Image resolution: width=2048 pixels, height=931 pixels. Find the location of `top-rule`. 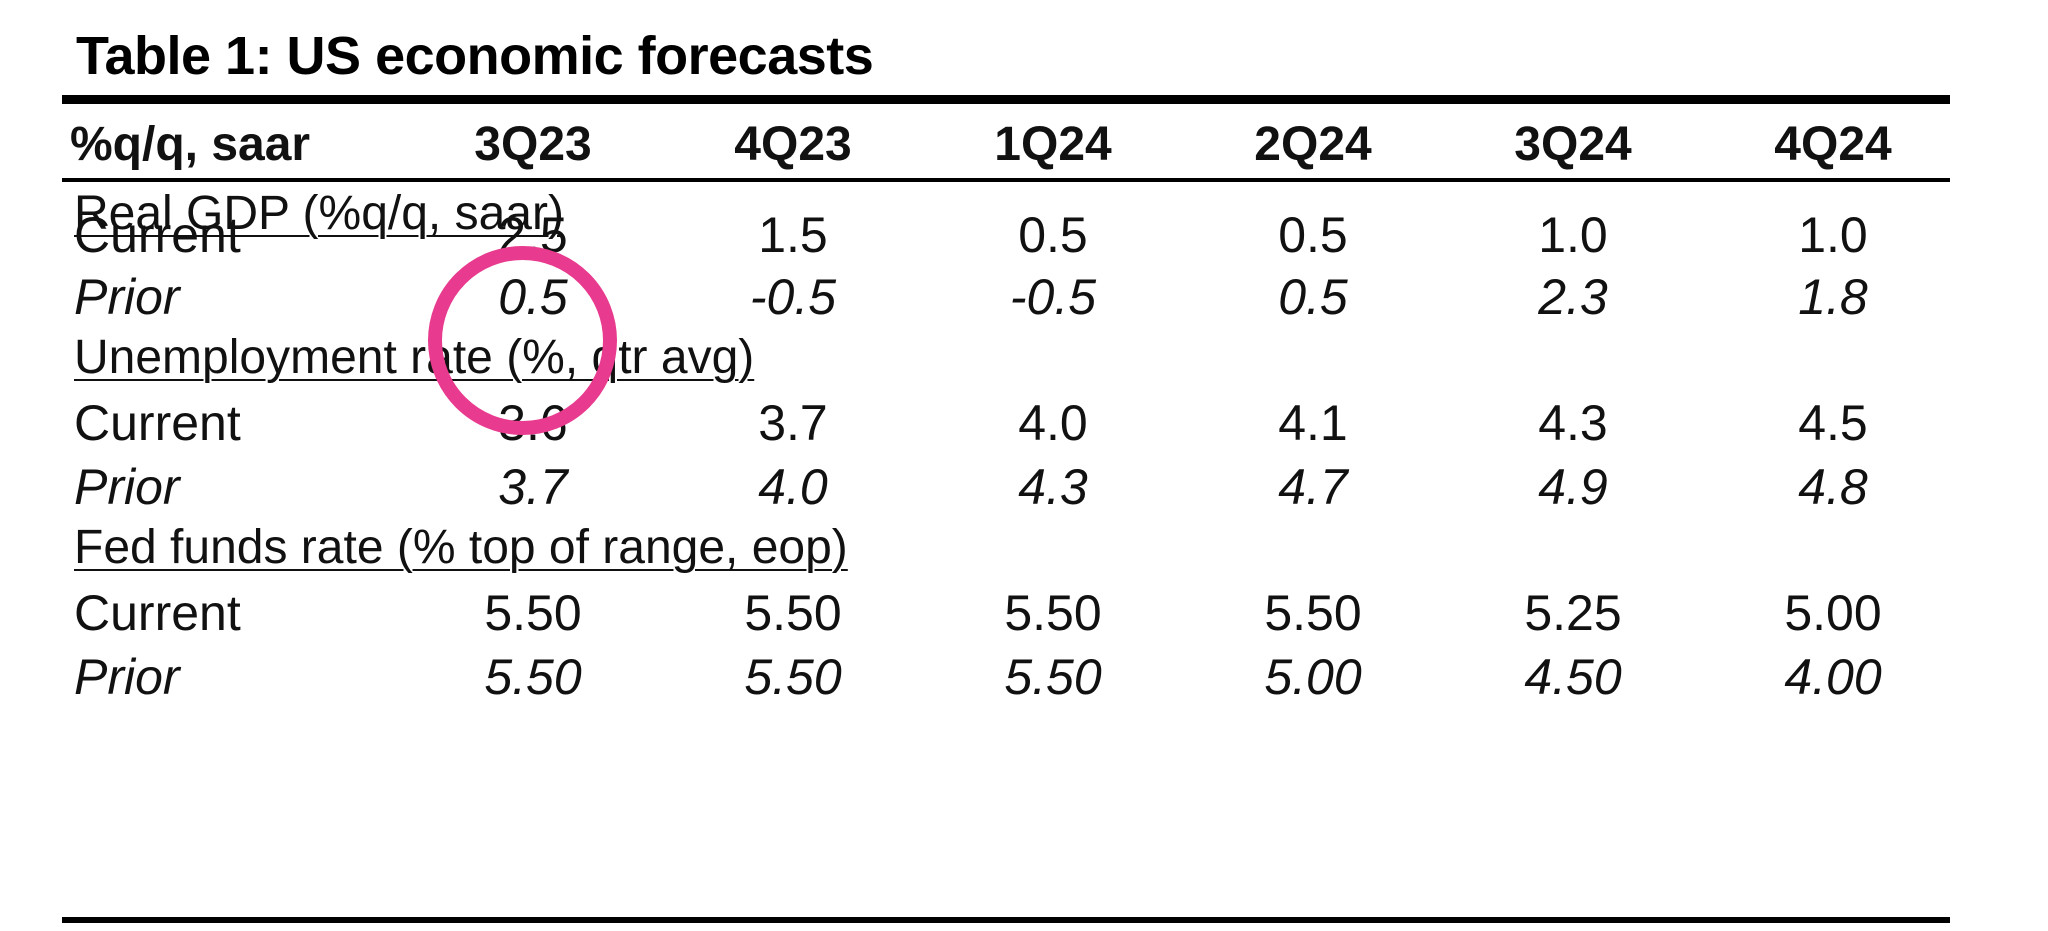

top-rule is located at coordinates (1006, 99).